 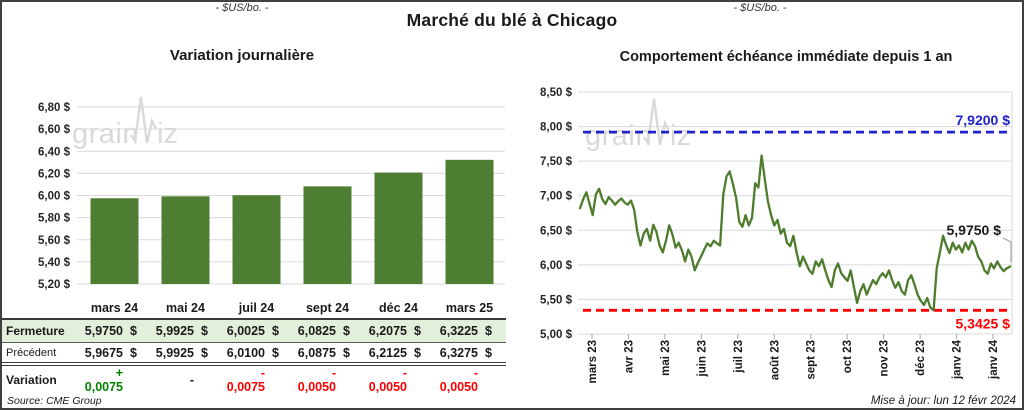 What do you see at coordinates (387, 331) in the screenshot?
I see `price-value: 6,2075` at bounding box center [387, 331].